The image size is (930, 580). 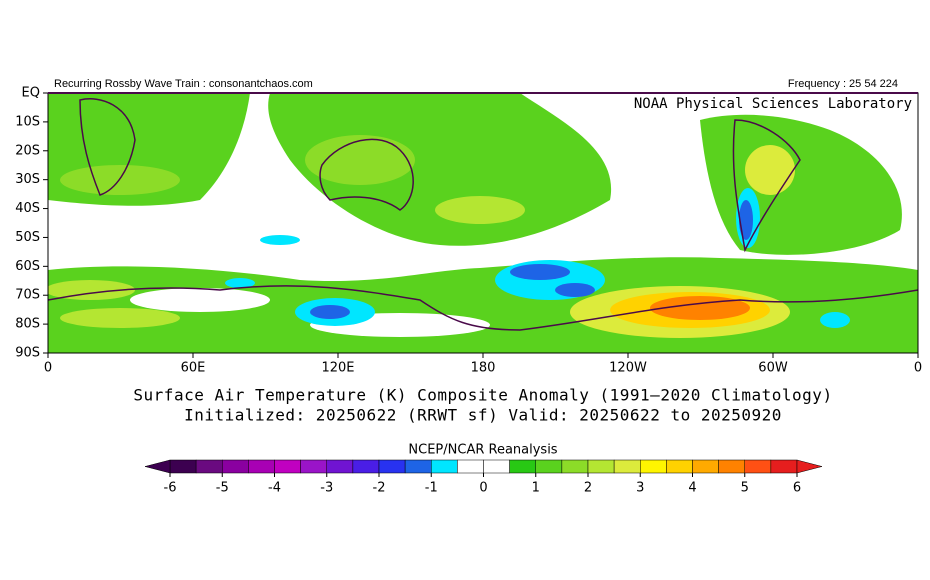 I want to click on colorbar-label: 5, so click(x=745, y=488).